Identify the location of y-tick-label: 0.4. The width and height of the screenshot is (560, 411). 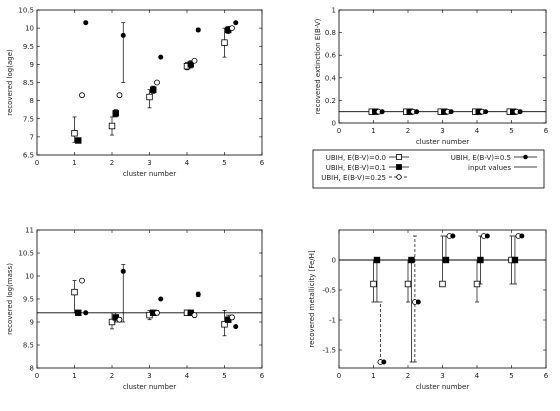
(331, 78).